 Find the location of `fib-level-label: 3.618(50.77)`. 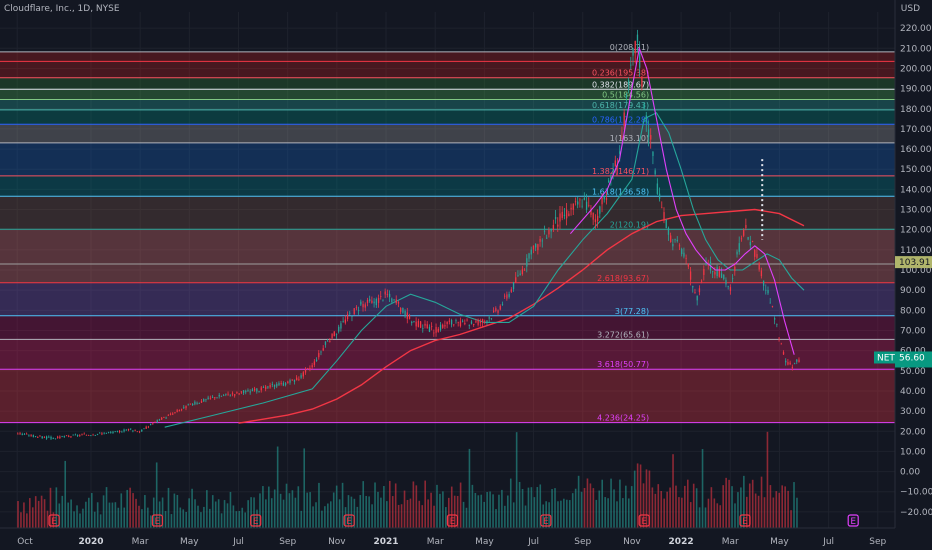

fib-level-label: 3.618(50.77) is located at coordinates (623, 364).